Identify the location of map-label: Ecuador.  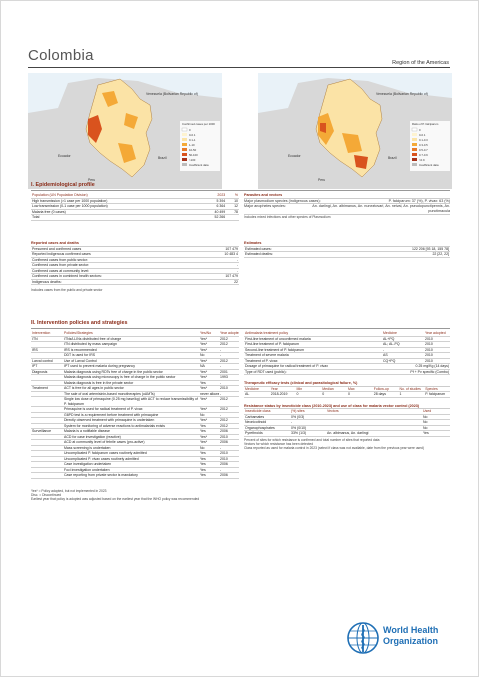
(294, 156).